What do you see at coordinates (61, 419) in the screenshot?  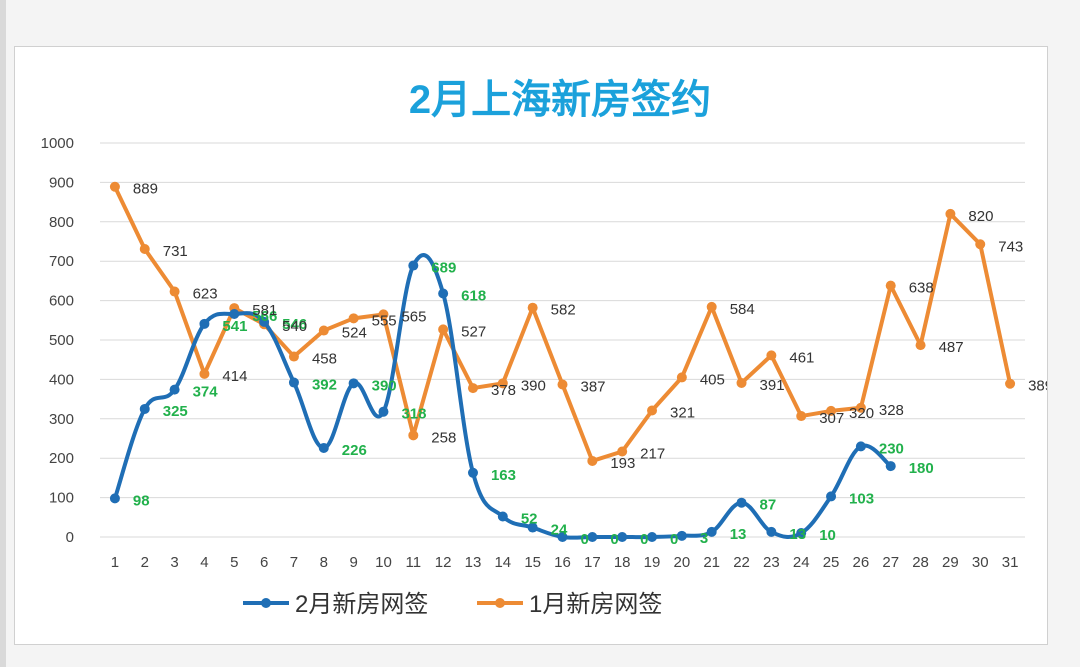 I see `y-tick-label: 300` at bounding box center [61, 419].